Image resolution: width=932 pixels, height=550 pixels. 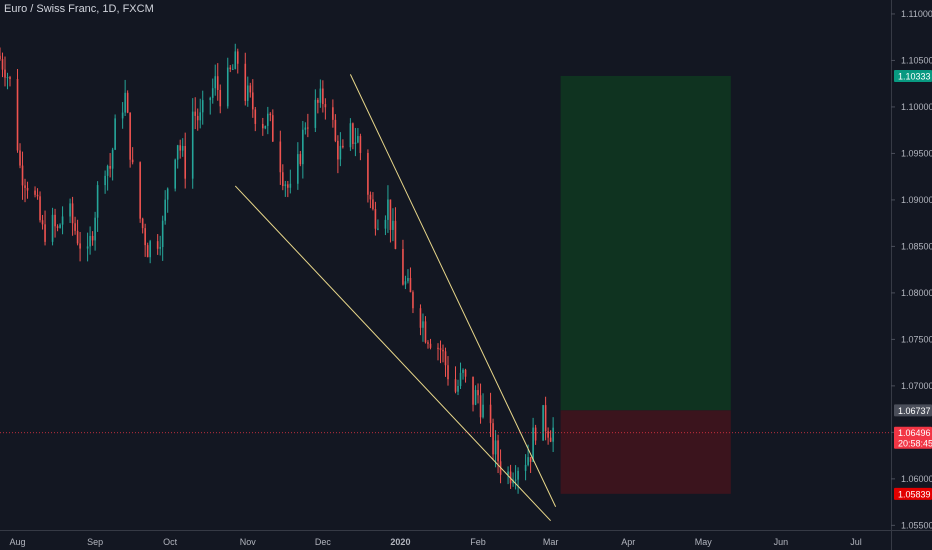 I want to click on profit-zone, so click(x=645, y=243).